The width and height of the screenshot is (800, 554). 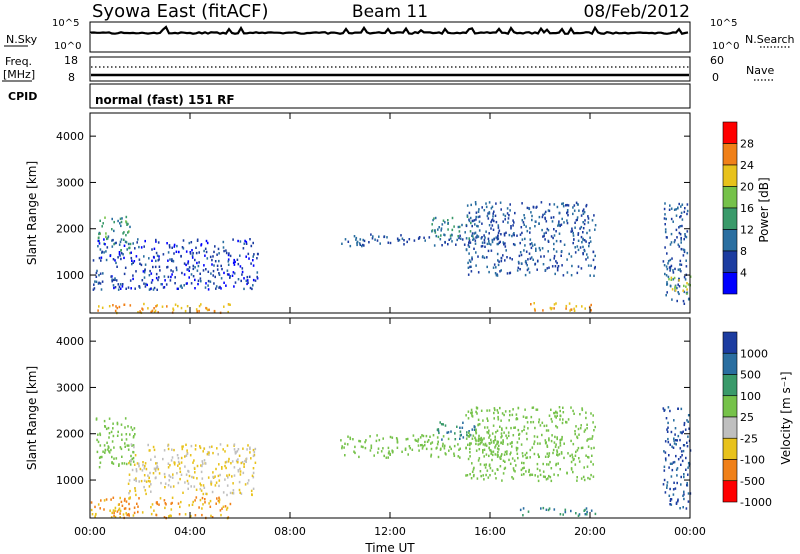 What do you see at coordinates (490, 531) in the screenshot?
I see `x-tick-label: 16:00` at bounding box center [490, 531].